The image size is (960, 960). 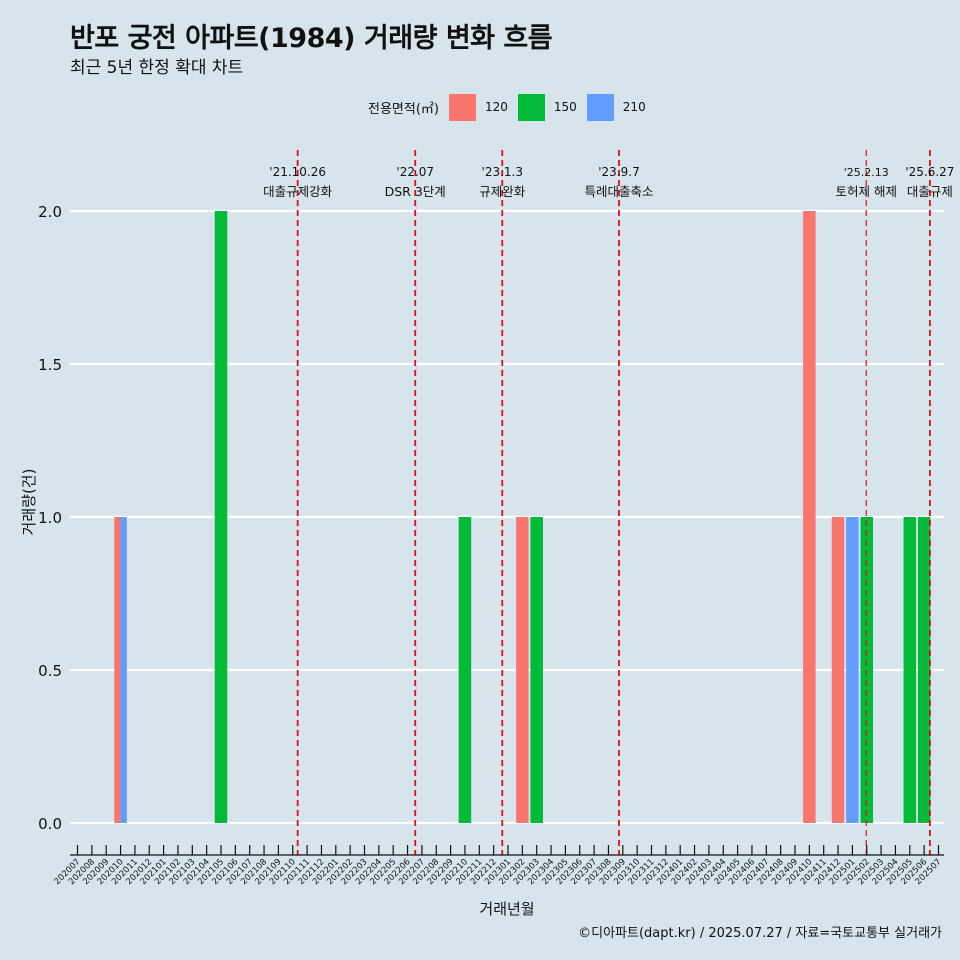 I want to click on y-tick-label: 0.0, so click(x=50, y=824).